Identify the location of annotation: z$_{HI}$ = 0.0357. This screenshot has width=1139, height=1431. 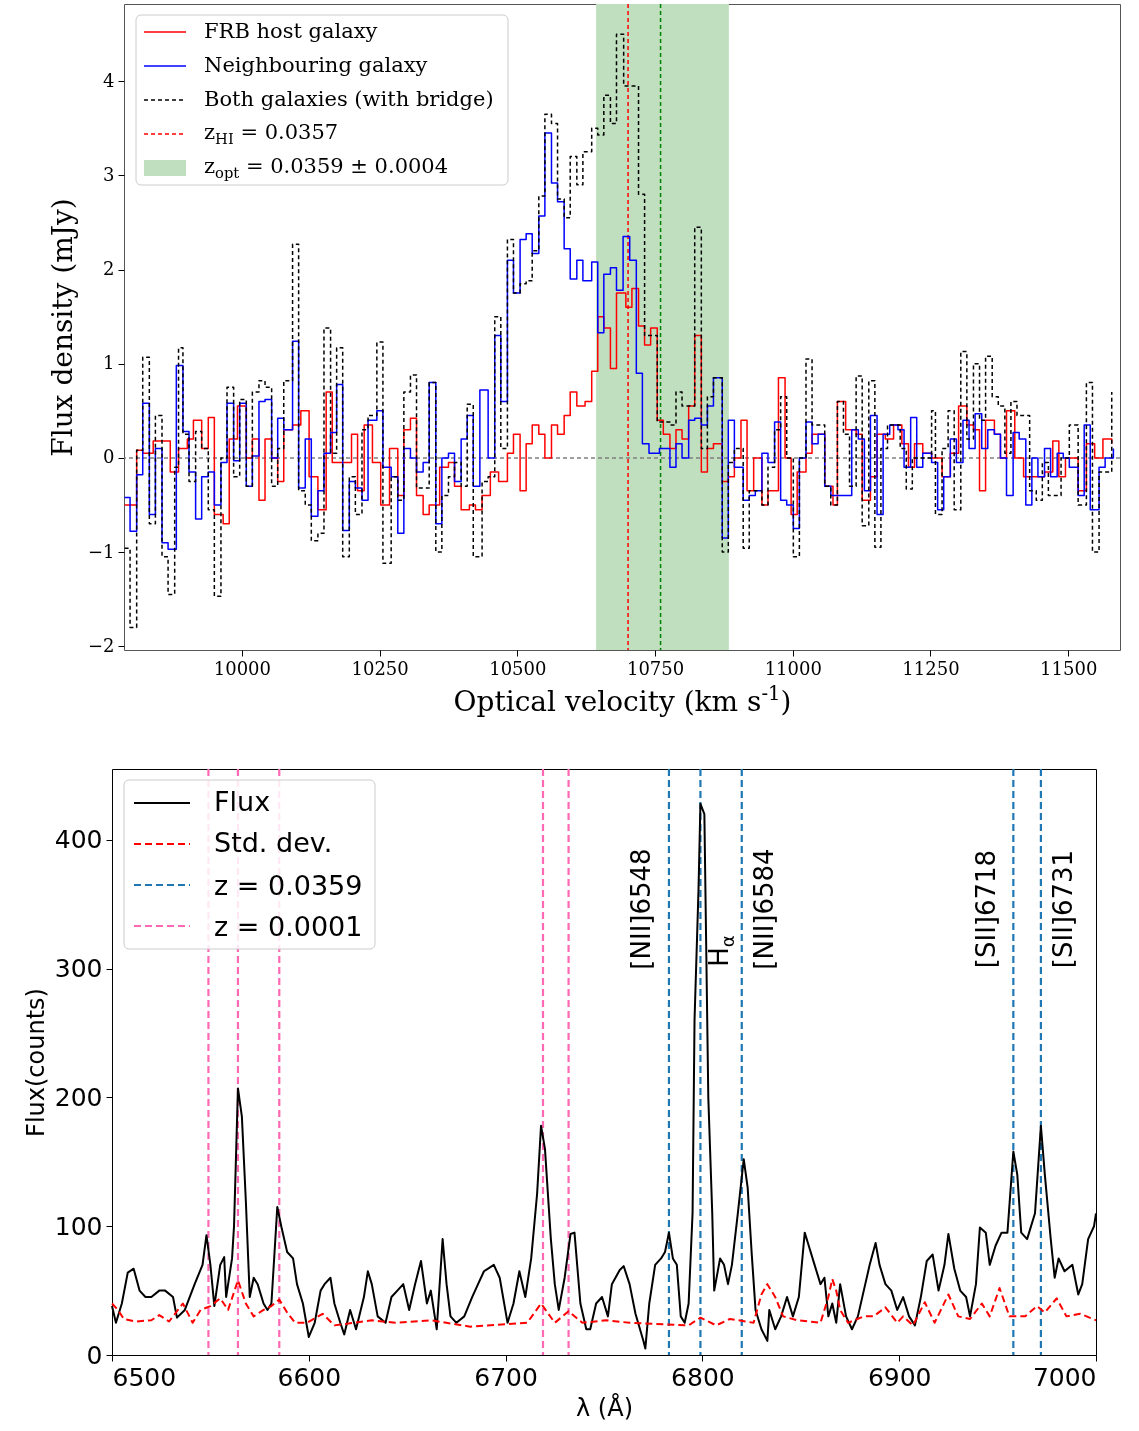
(271, 133).